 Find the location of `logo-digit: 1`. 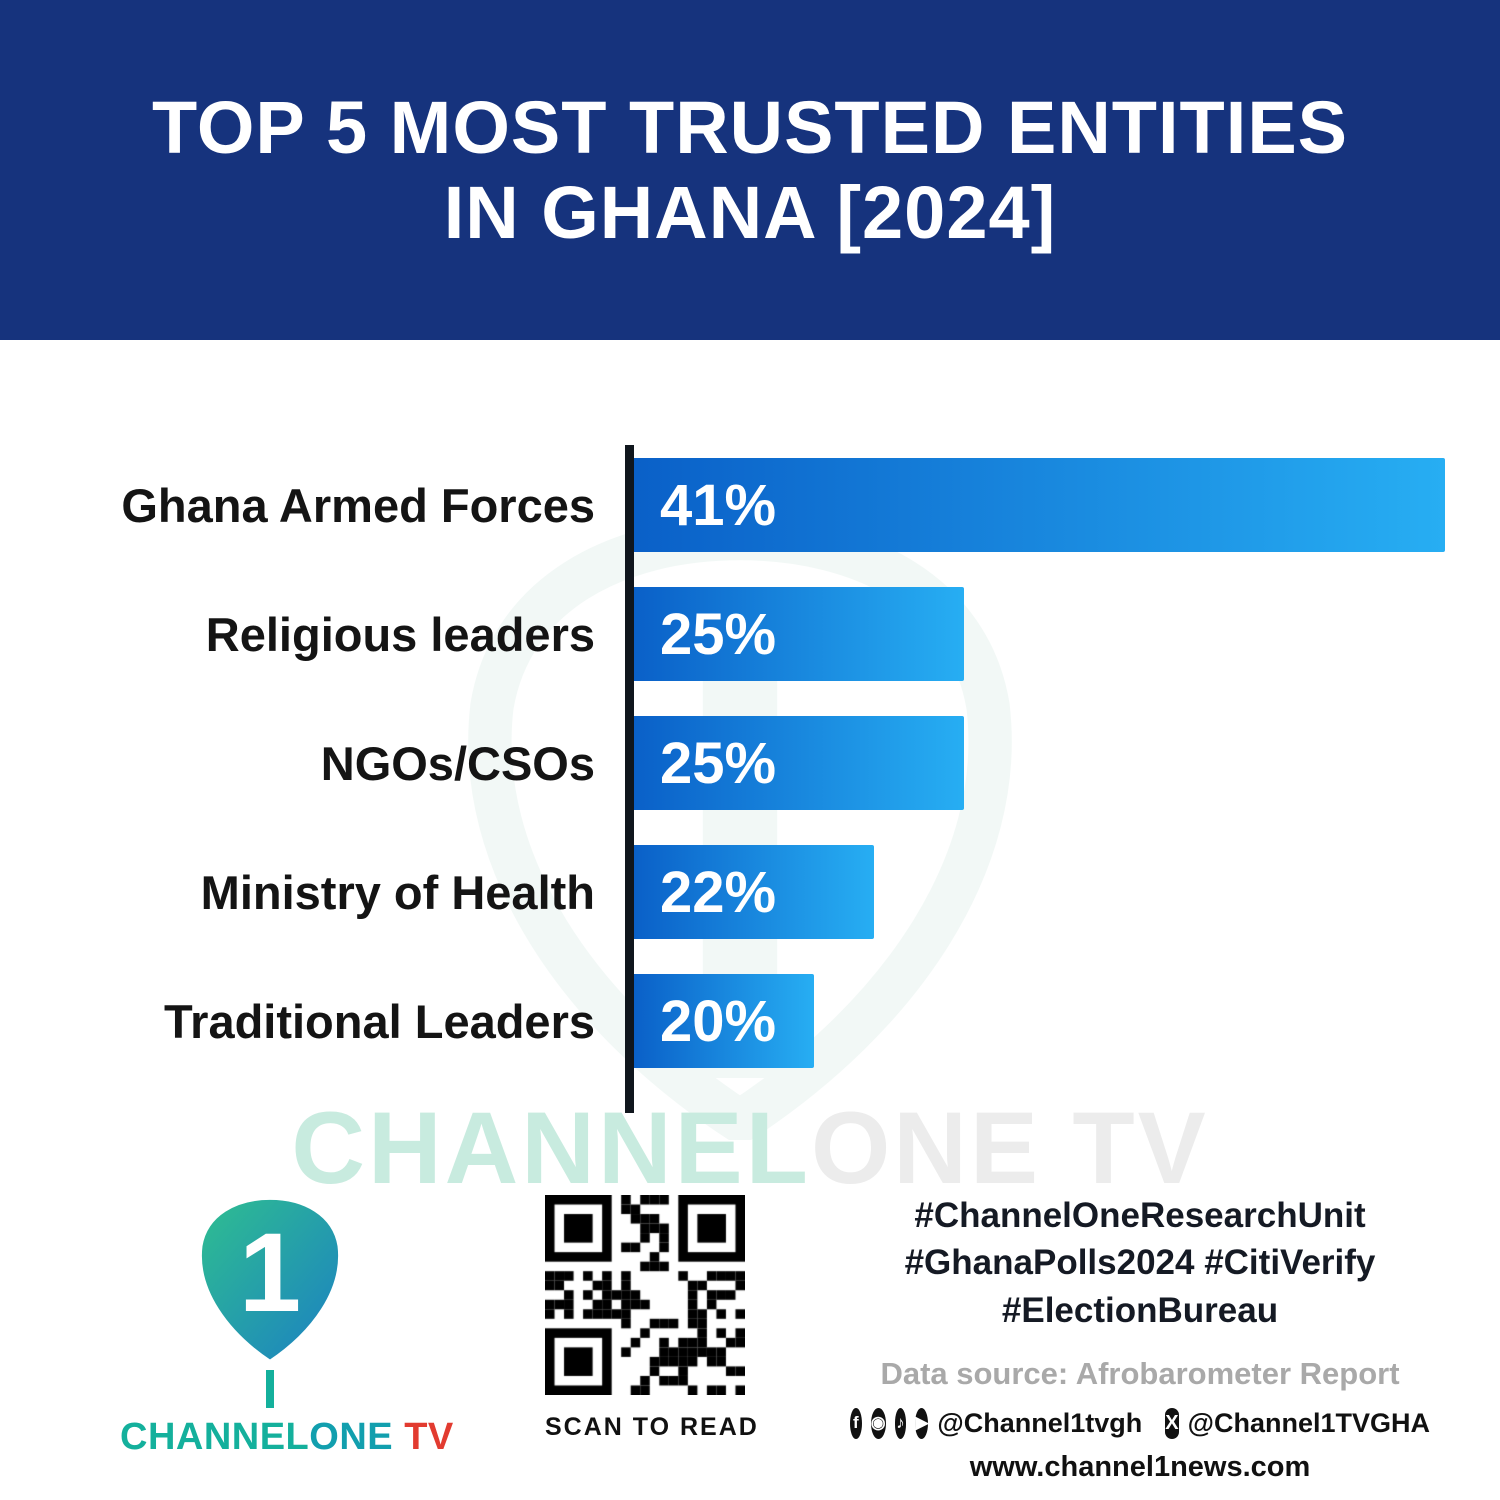

logo-digit: 1 is located at coordinates (270, 1272).